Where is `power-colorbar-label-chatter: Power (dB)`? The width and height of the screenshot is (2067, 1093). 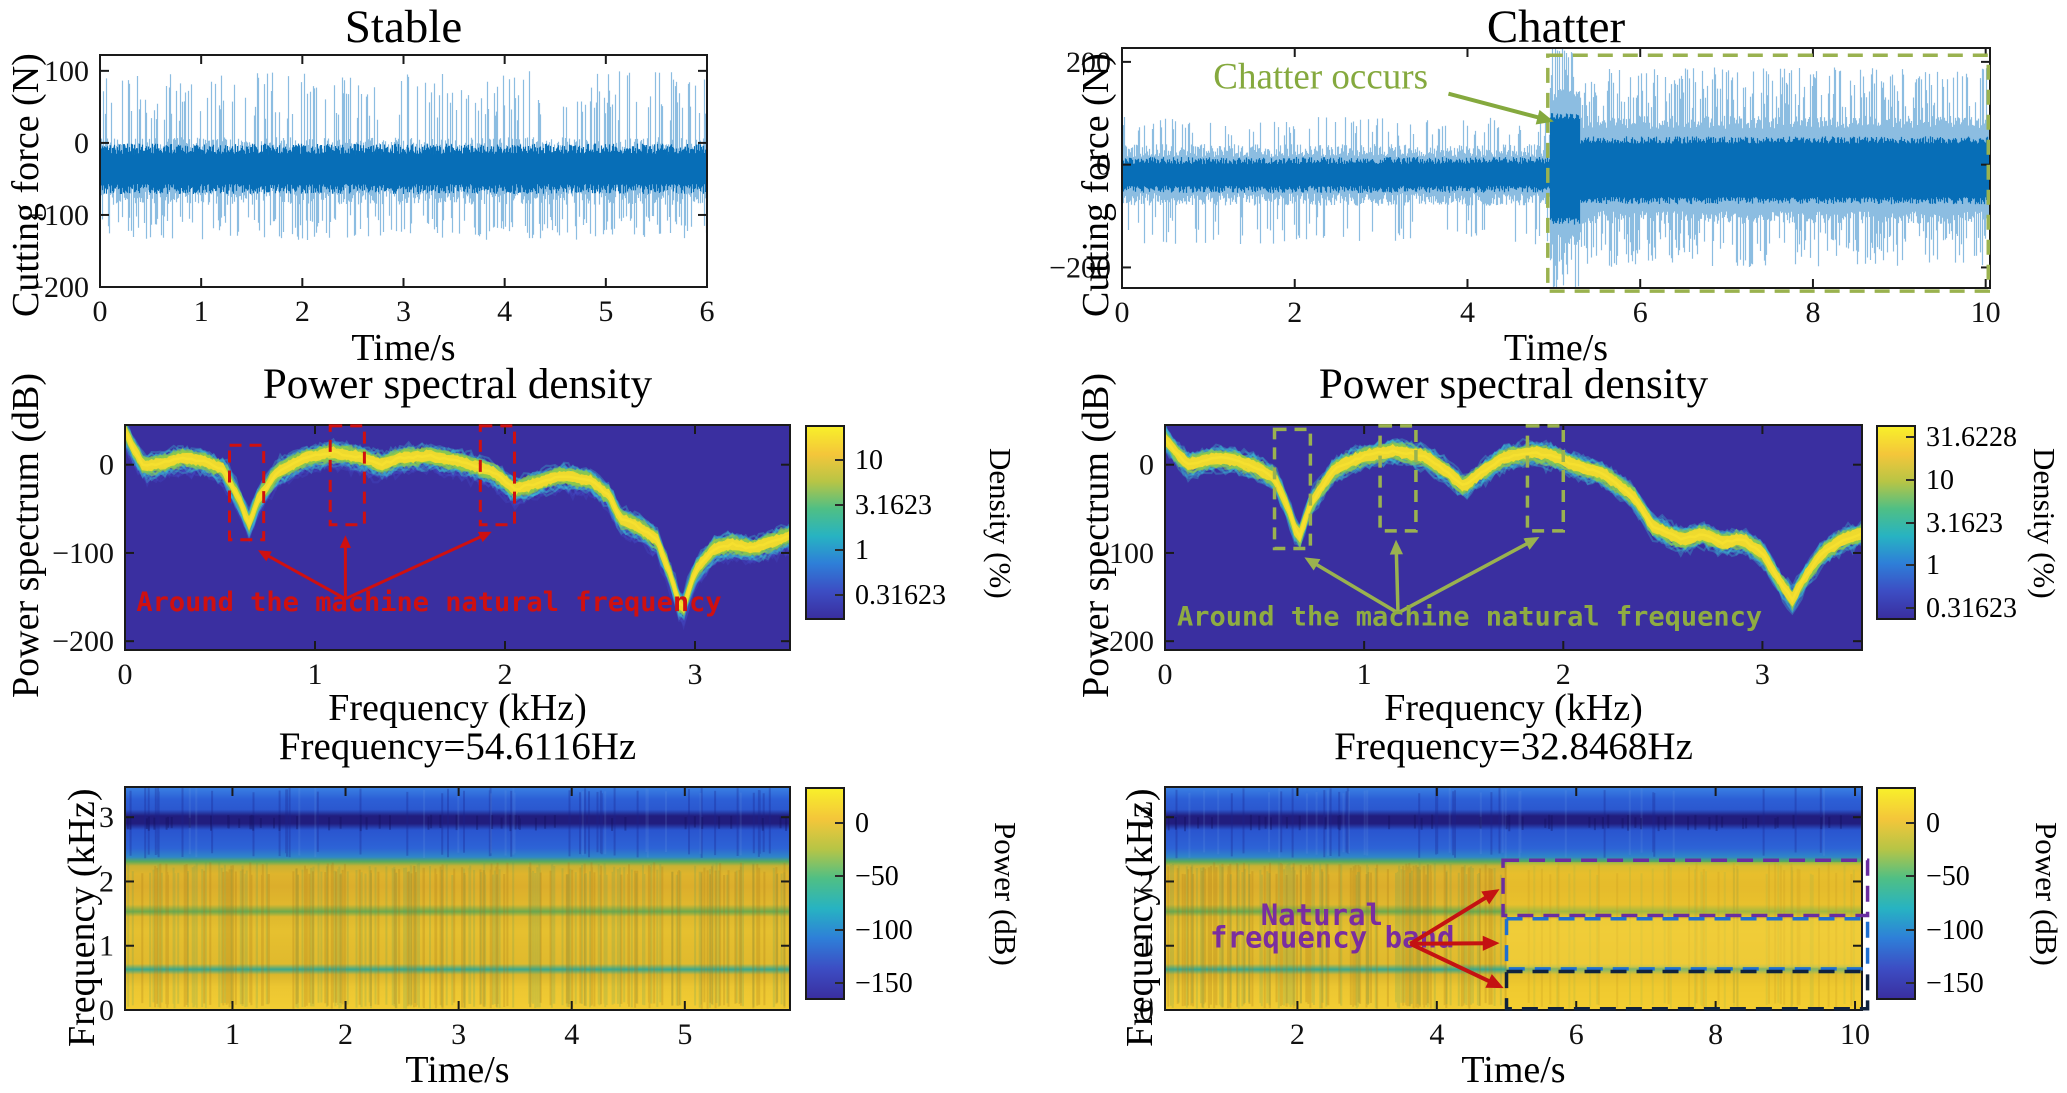 power-colorbar-label-chatter: Power (dB) is located at coordinates (2046, 893).